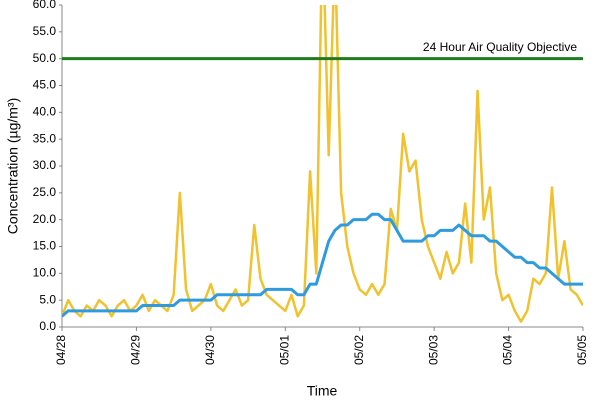 This screenshot has height=400, width=600. I want to click on x-tick-label: 05/02, so click(359, 350).